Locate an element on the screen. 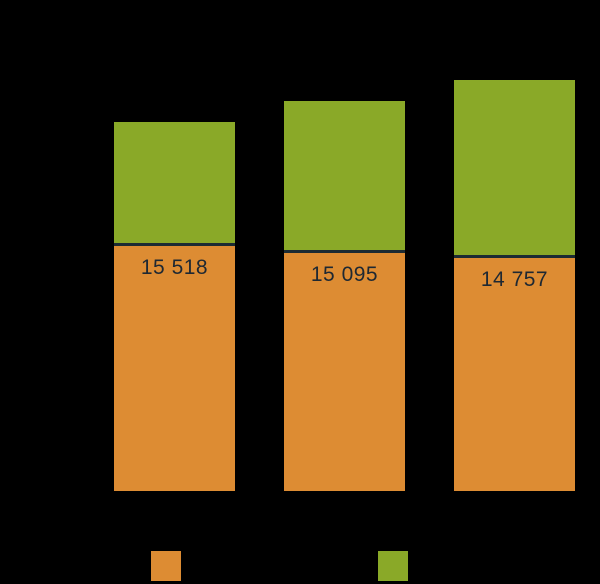  legend-item-orange is located at coordinates (171, 566).